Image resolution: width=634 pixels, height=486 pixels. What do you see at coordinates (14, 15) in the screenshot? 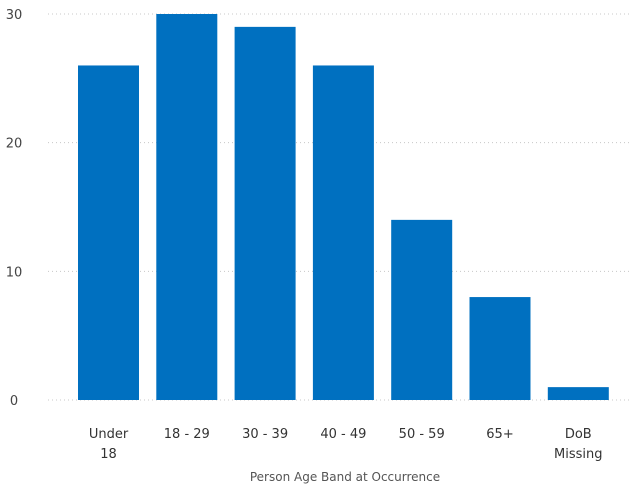
I see `y-tick-label: 30` at bounding box center [14, 15].